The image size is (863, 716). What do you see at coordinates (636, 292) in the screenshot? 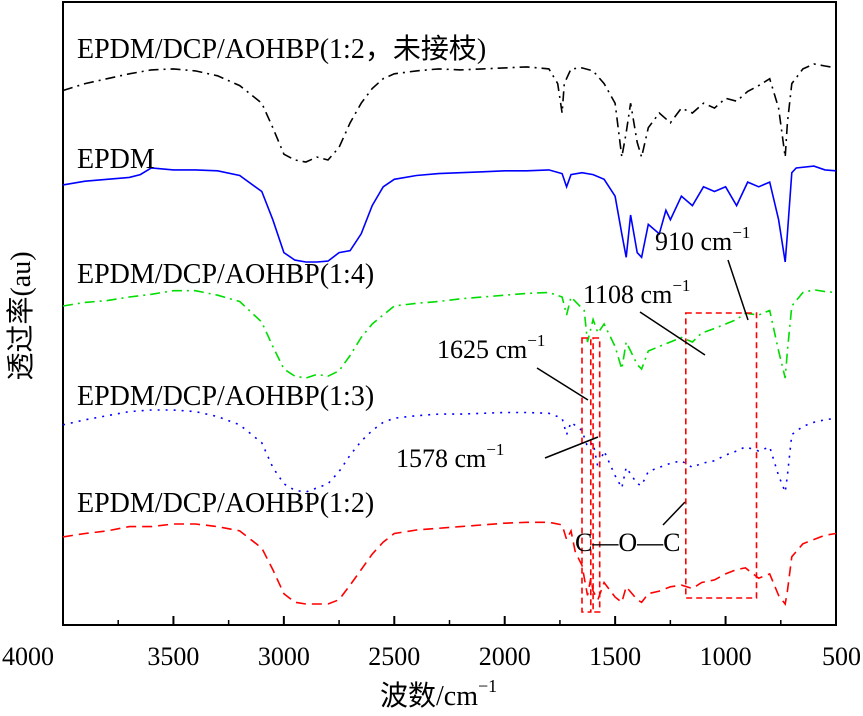
I see `annotation-1108: 1108 cm−1` at bounding box center [636, 292].